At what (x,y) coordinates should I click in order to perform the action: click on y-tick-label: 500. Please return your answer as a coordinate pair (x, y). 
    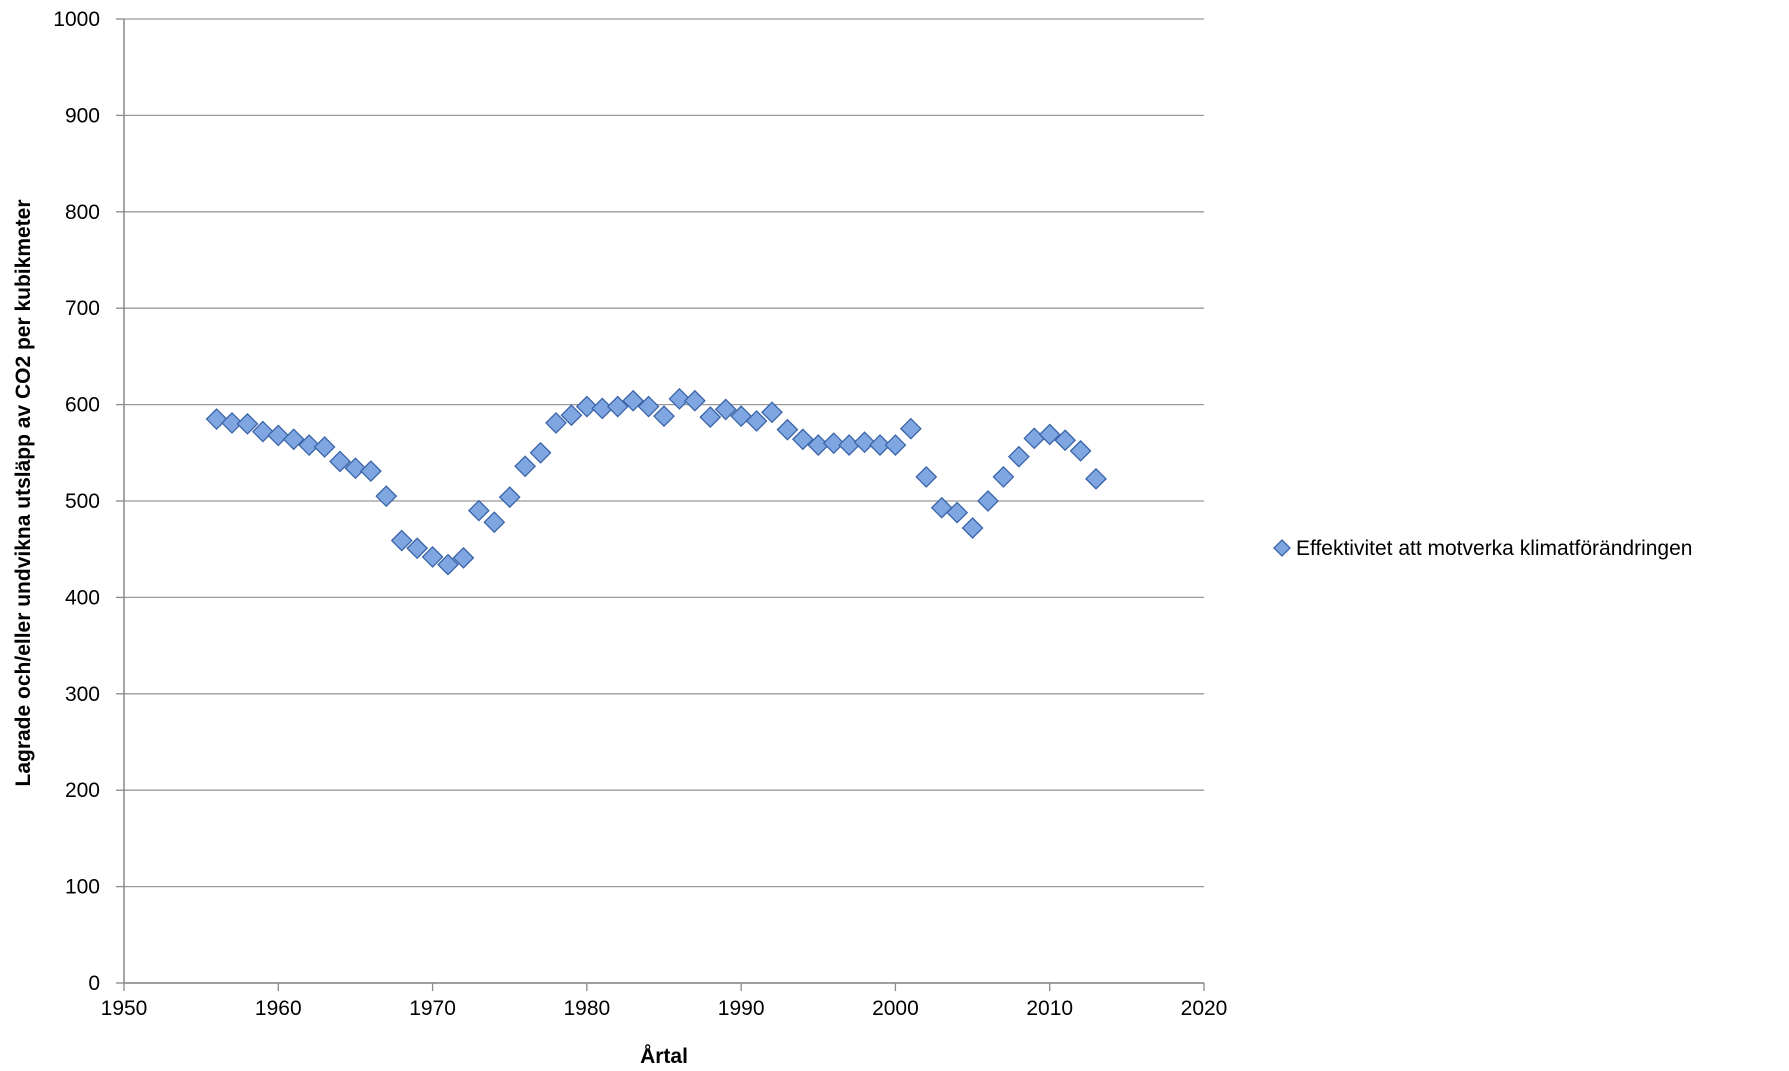
    Looking at the image, I should click on (82, 501).